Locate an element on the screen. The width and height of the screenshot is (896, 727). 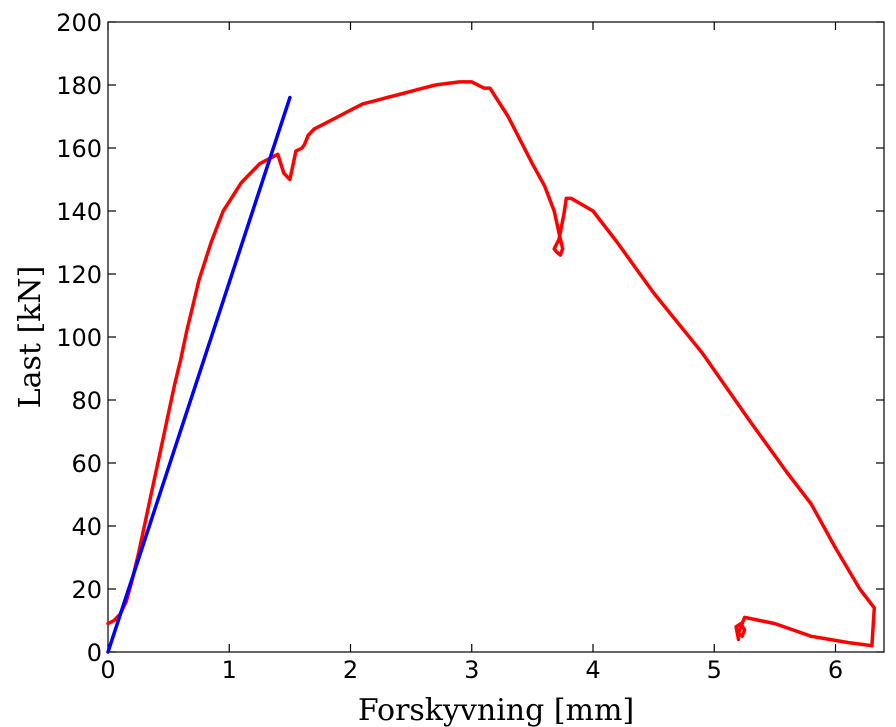
x-tick-label: 2 is located at coordinates (350, 670).